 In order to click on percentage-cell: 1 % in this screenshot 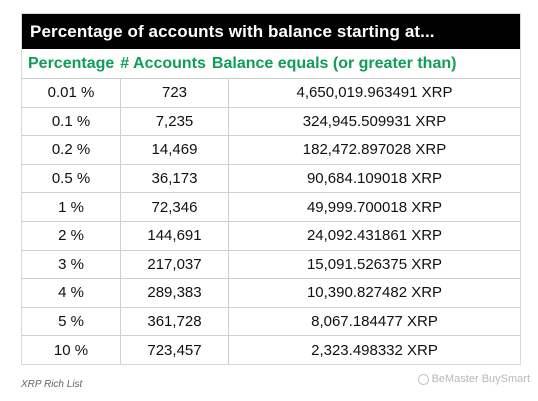, I will do `click(71, 207)`.